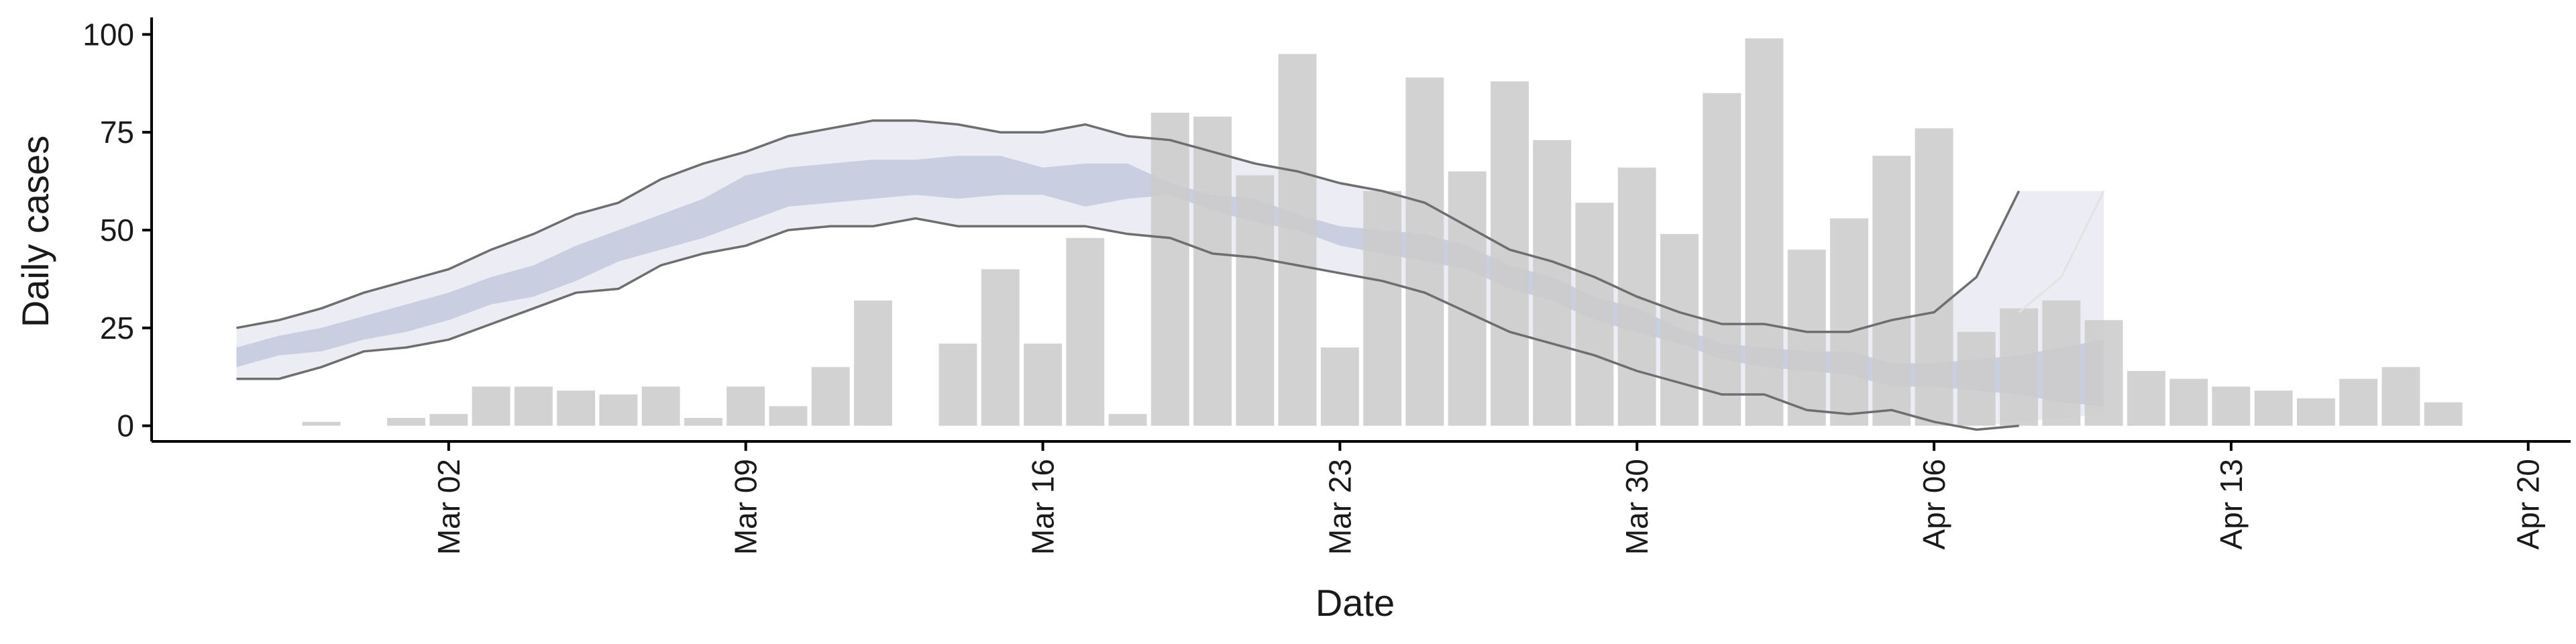  Describe the element at coordinates (108, 34) in the screenshot. I see `y-tick-label: 100` at that location.